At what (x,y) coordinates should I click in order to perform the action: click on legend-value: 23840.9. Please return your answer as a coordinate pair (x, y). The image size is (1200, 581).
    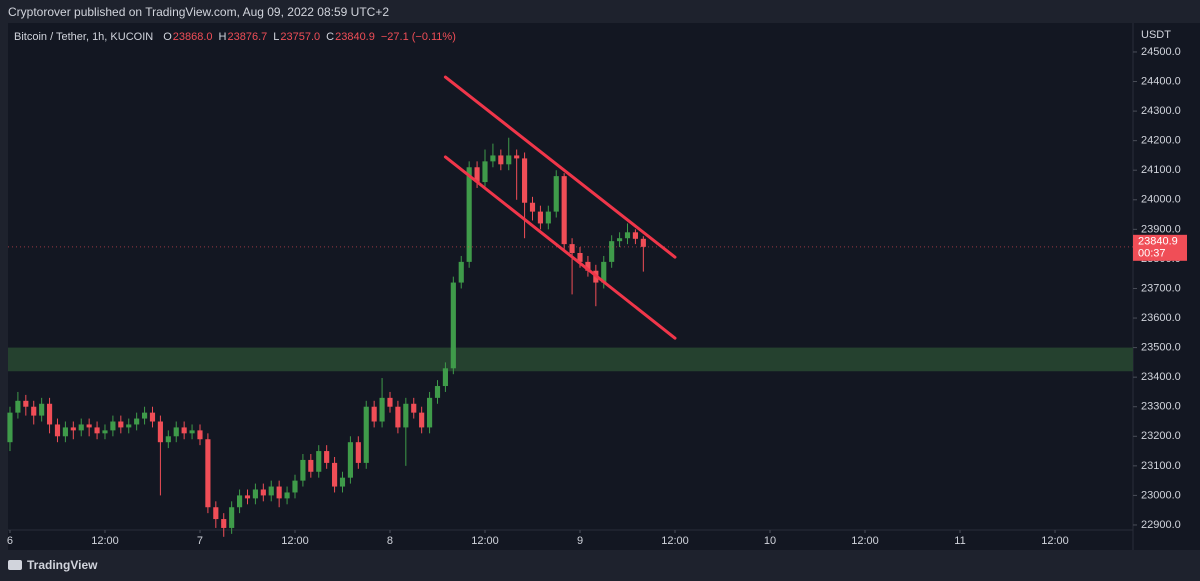
    Looking at the image, I should click on (355, 37).